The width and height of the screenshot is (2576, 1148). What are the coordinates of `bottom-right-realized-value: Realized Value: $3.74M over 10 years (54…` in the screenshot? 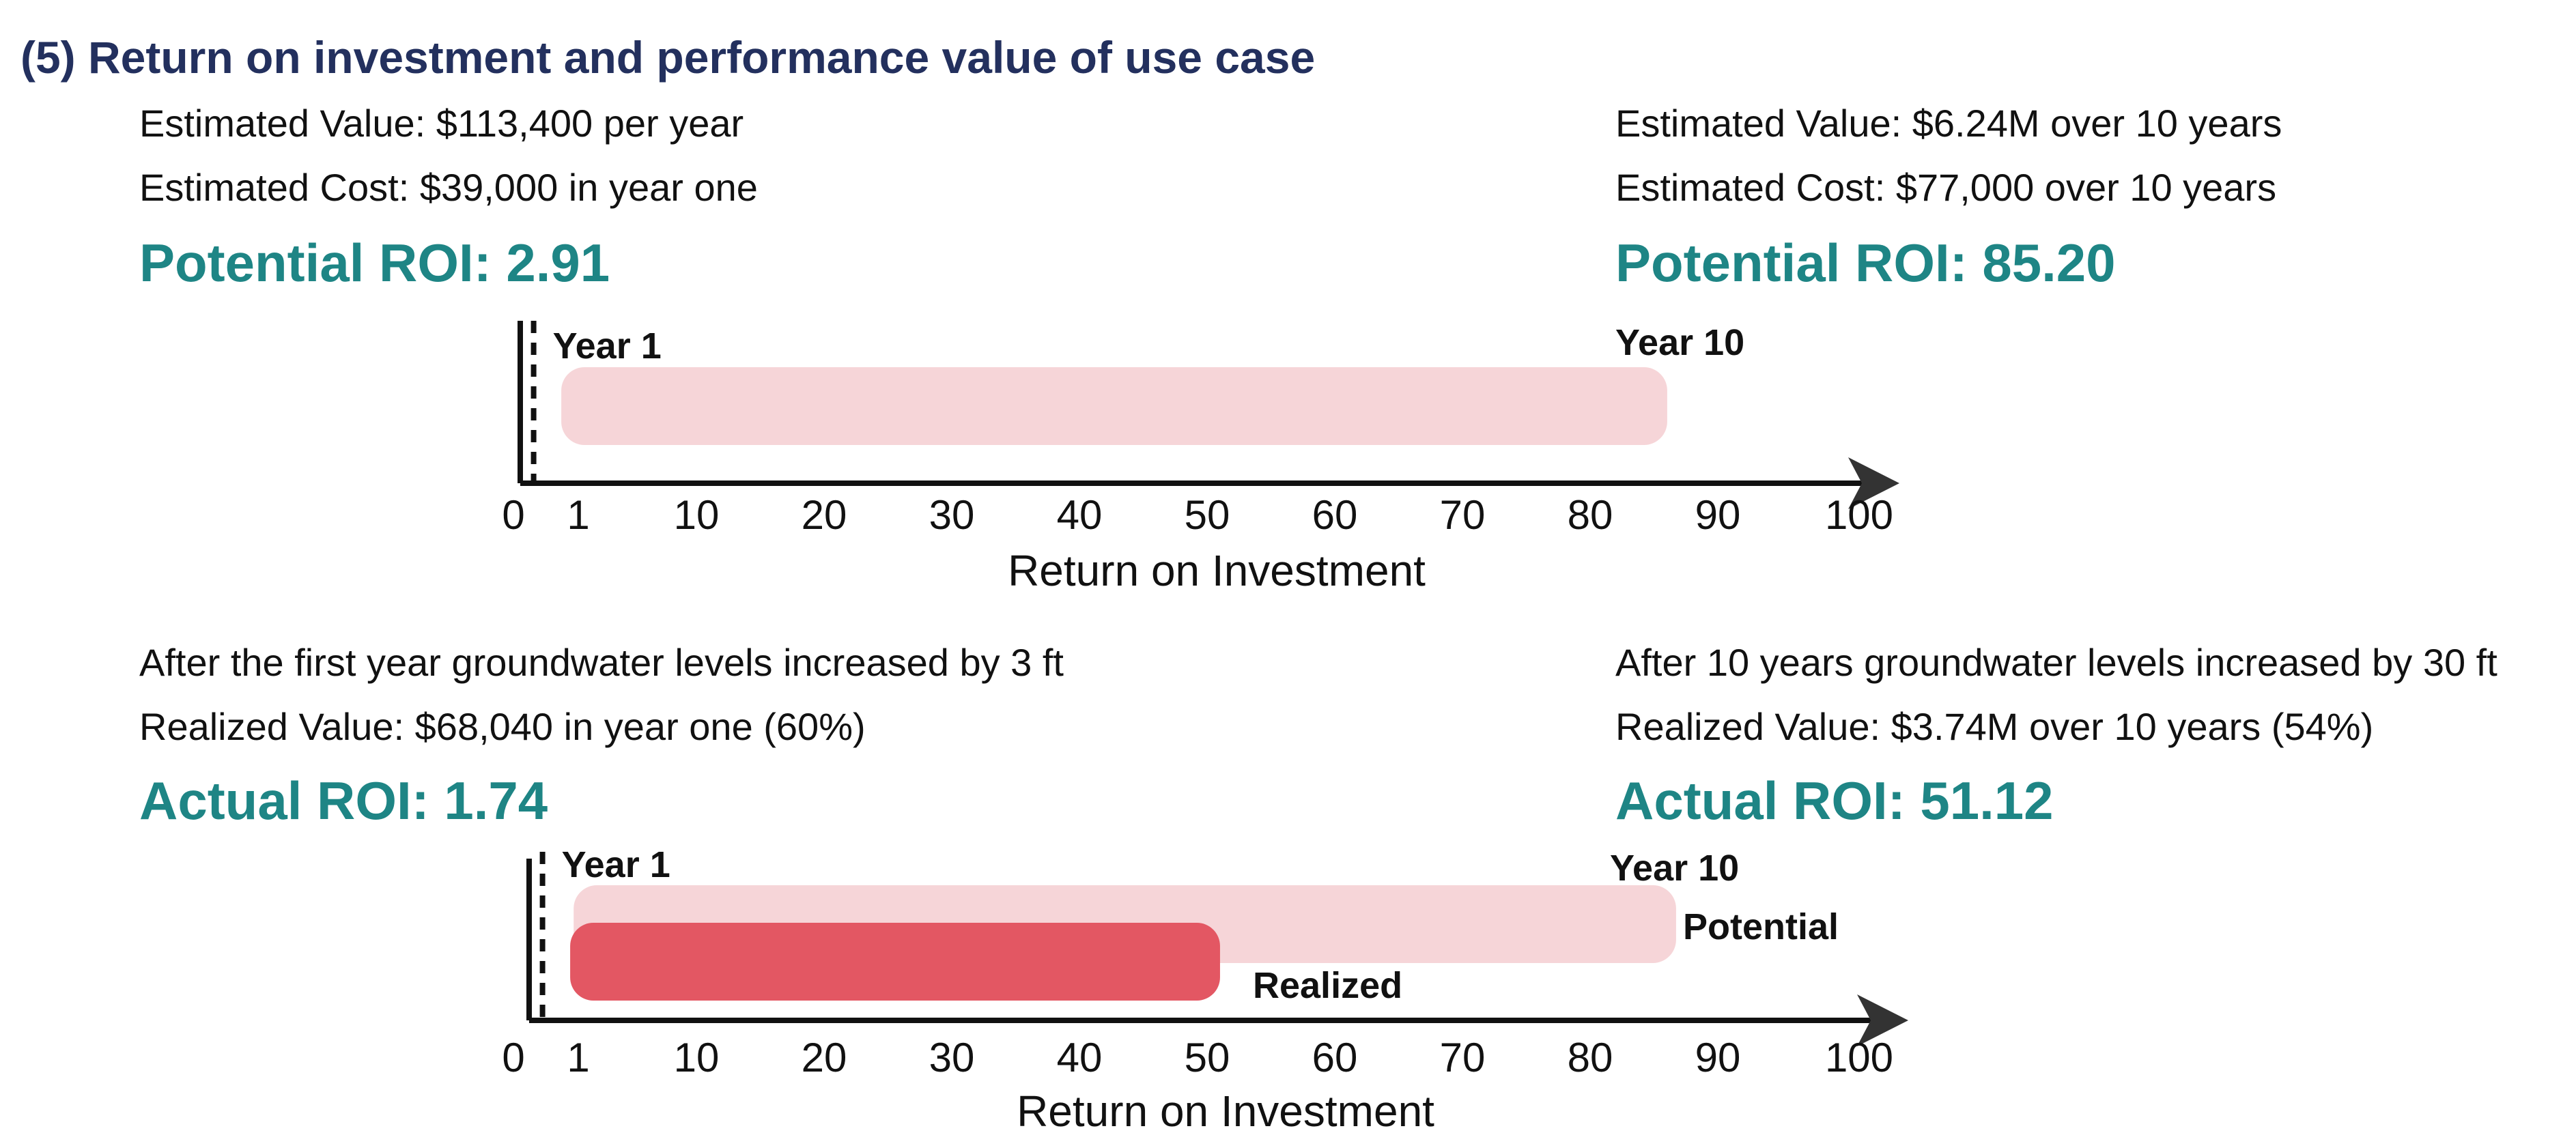 It's located at (1995, 726).